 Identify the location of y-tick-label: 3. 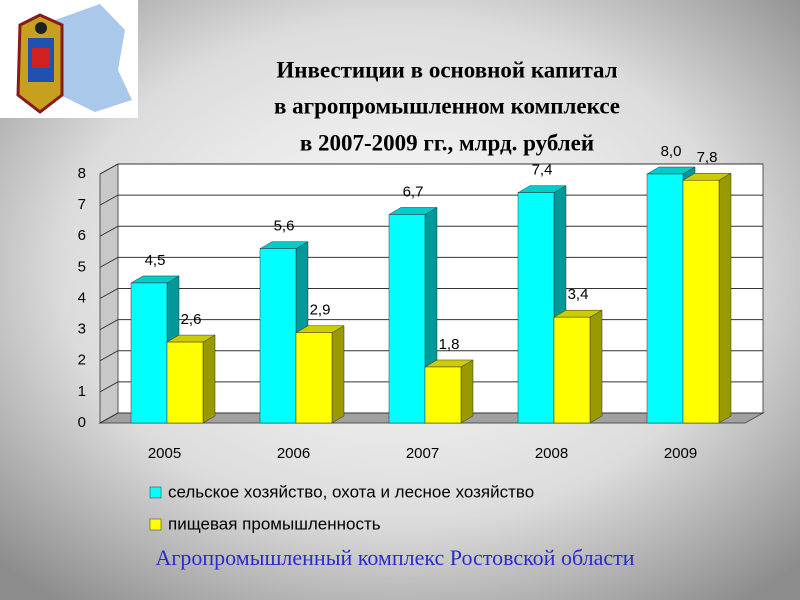
(82, 329).